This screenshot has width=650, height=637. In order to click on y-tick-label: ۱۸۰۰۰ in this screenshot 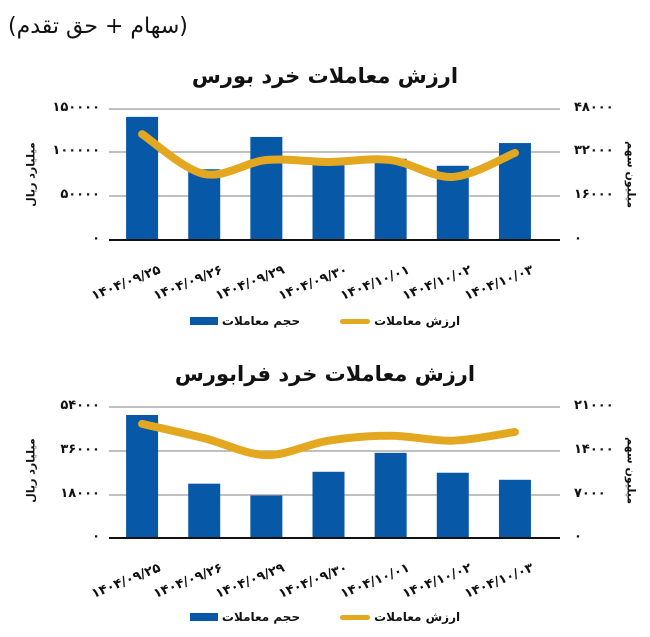, I will do `click(80, 493)`.